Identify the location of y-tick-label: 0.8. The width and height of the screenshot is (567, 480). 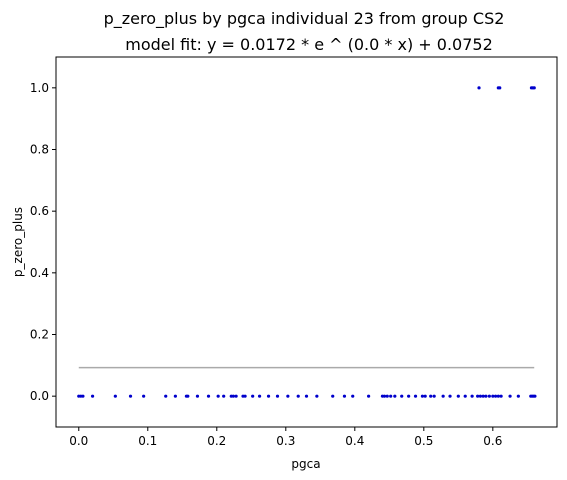
(39, 150).